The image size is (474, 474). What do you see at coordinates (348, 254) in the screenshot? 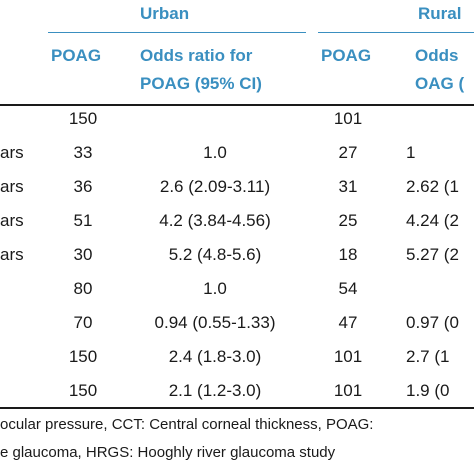
I see `rural-poag-cell: 18` at bounding box center [348, 254].